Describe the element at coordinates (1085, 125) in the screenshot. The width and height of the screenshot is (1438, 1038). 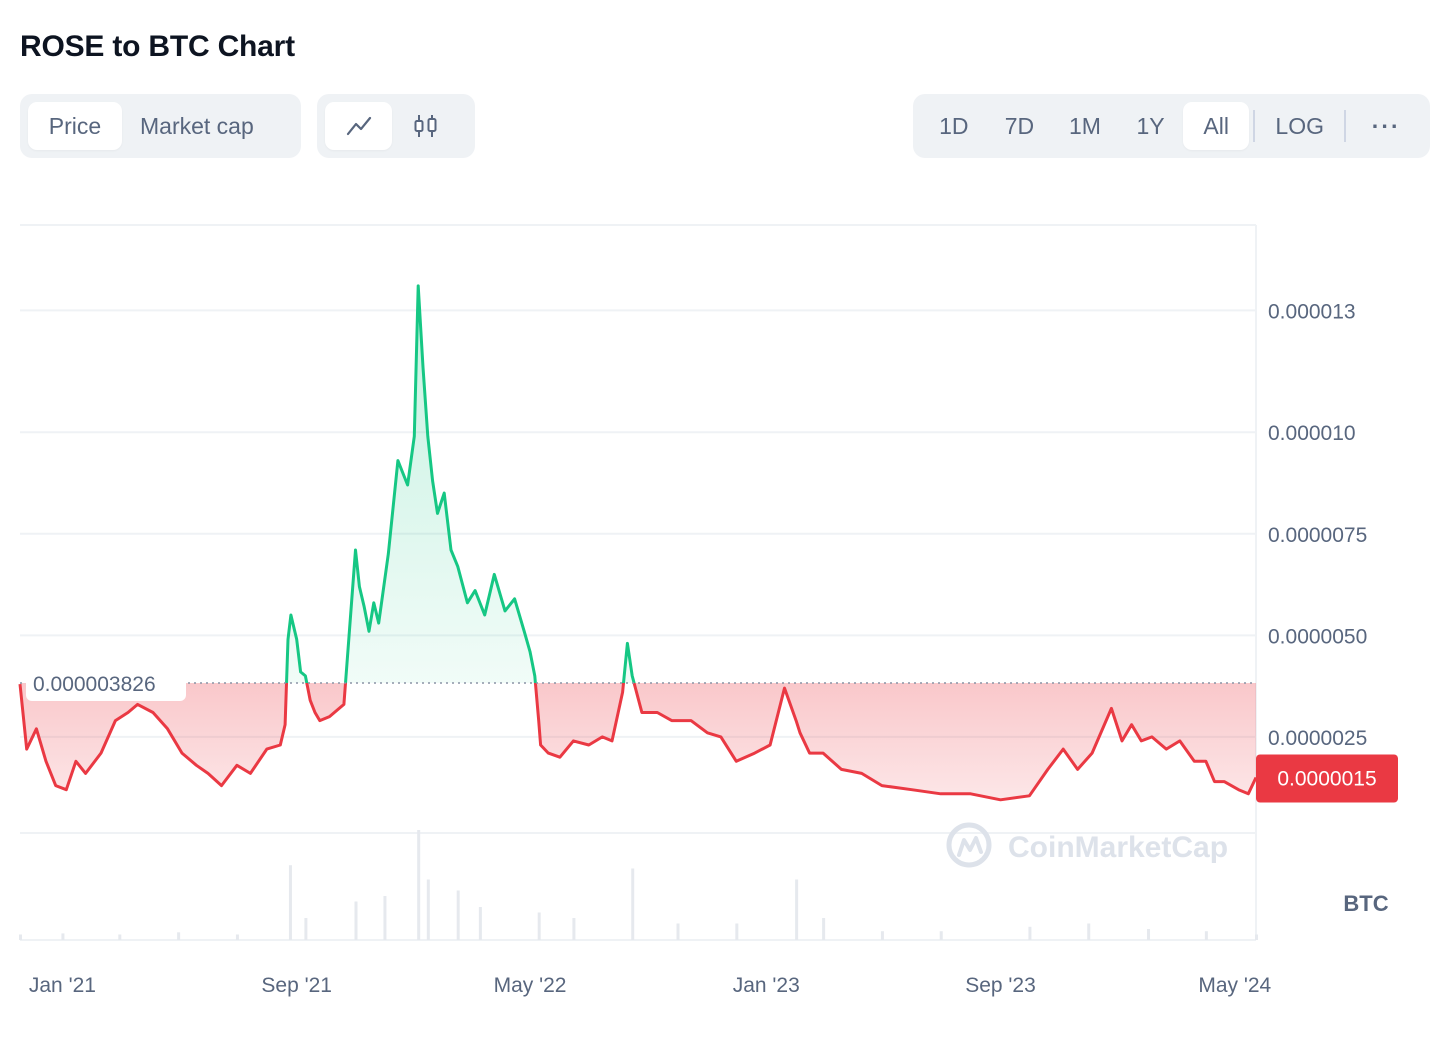
I see `range-1m-button: 1M` at that location.